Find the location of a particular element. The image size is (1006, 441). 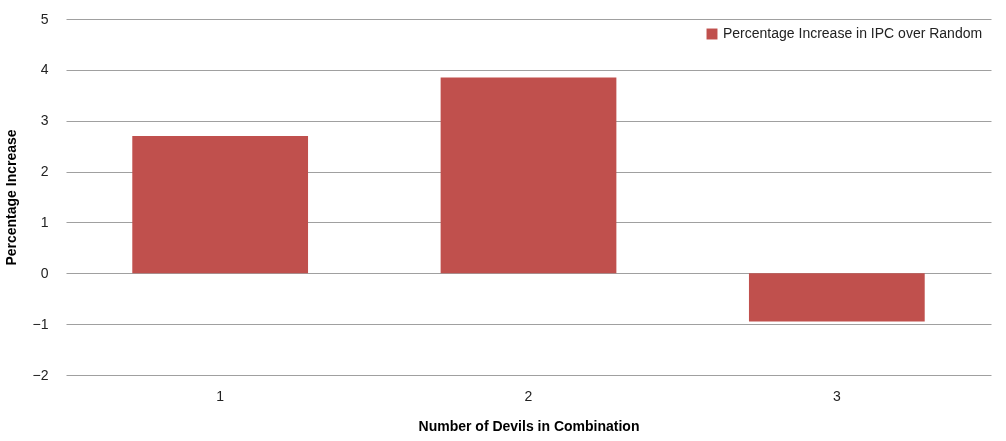

y-tick-label: 5 is located at coordinates (44, 18).